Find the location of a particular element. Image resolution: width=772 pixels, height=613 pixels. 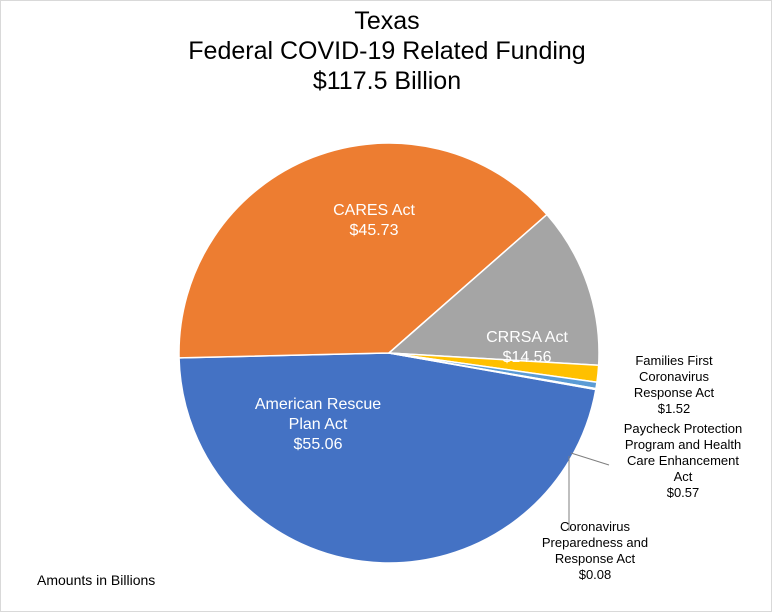

title-line-3: $117.5 Billion is located at coordinates (387, 81).